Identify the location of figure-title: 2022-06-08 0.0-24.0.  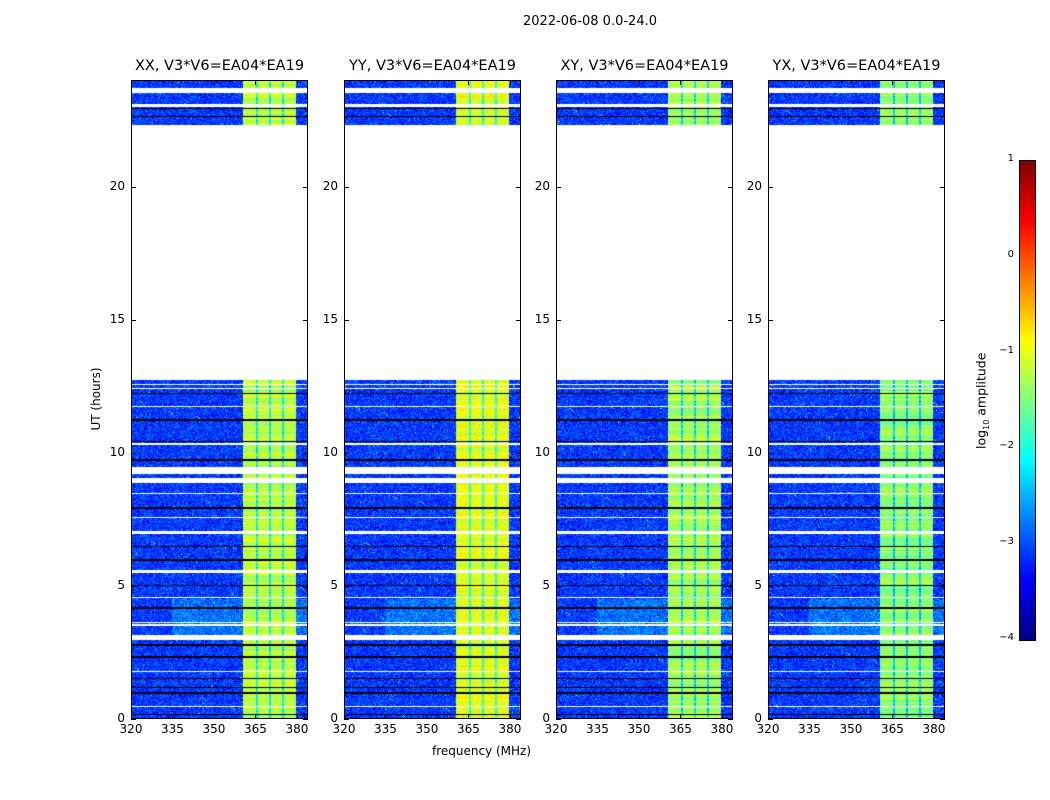
(590, 21).